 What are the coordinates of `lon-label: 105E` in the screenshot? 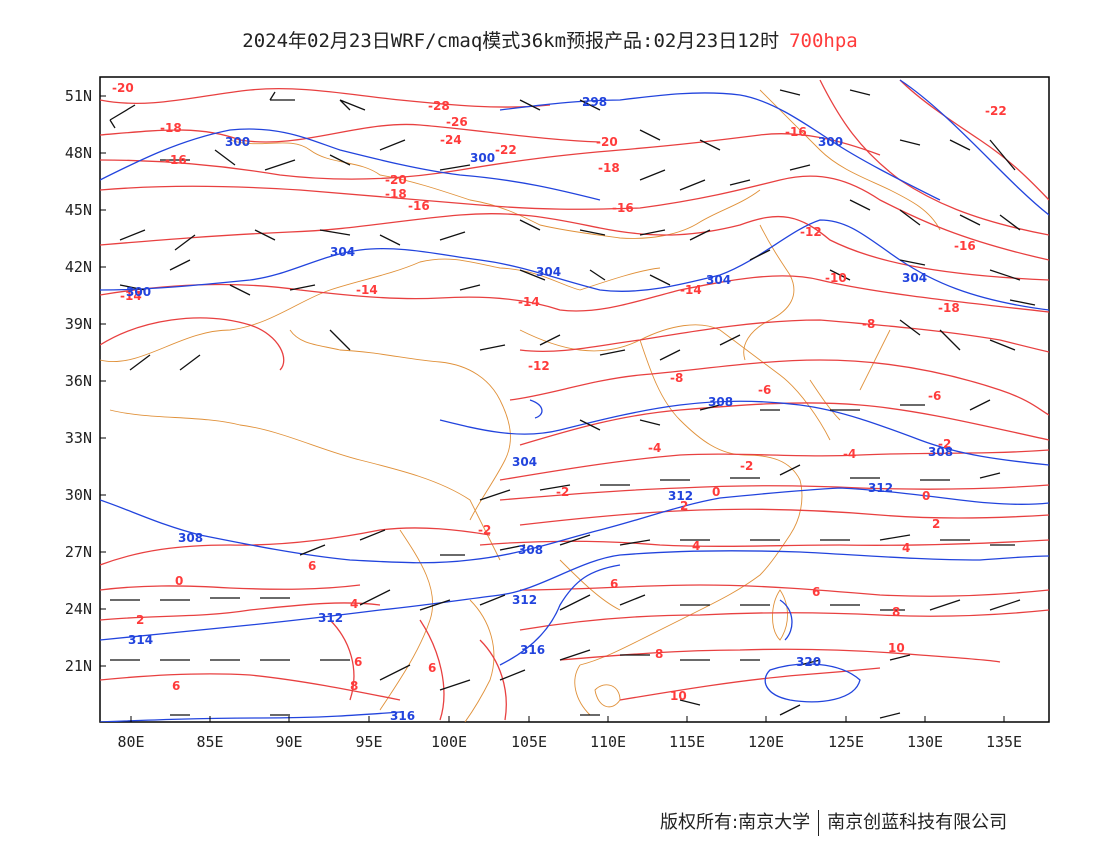 It's located at (529, 742).